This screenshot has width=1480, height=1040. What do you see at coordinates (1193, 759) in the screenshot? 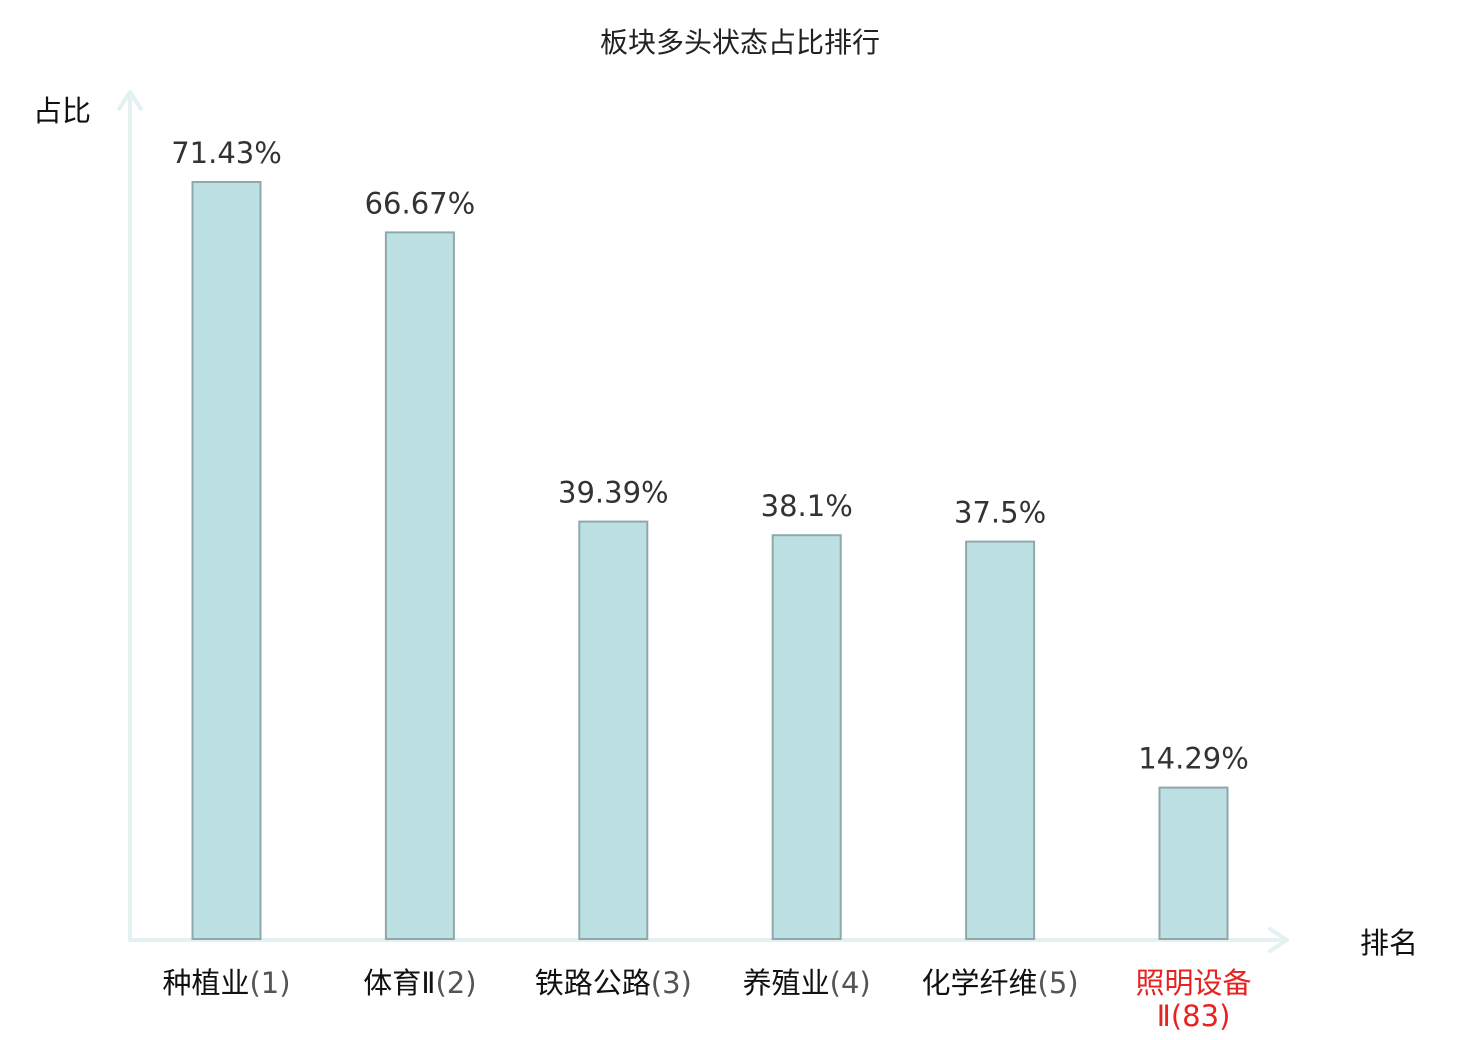
I see `value-label: 14.29%` at bounding box center [1193, 759].